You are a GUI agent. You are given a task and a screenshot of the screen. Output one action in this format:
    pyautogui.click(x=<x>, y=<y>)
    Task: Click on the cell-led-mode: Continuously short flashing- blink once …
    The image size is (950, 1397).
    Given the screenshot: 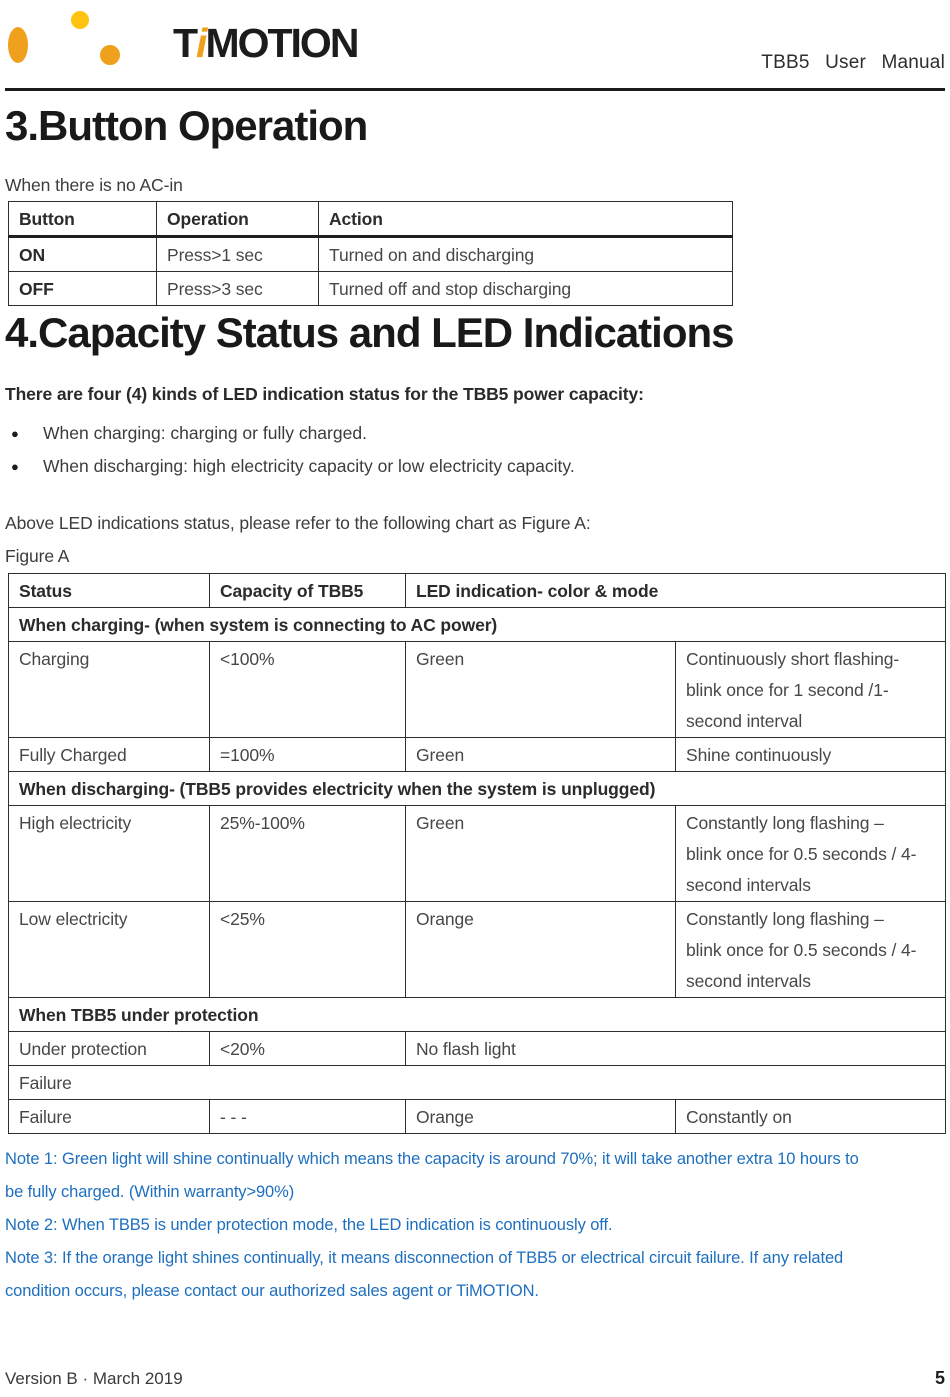 What is the action you would take?
    pyautogui.click(x=810, y=689)
    